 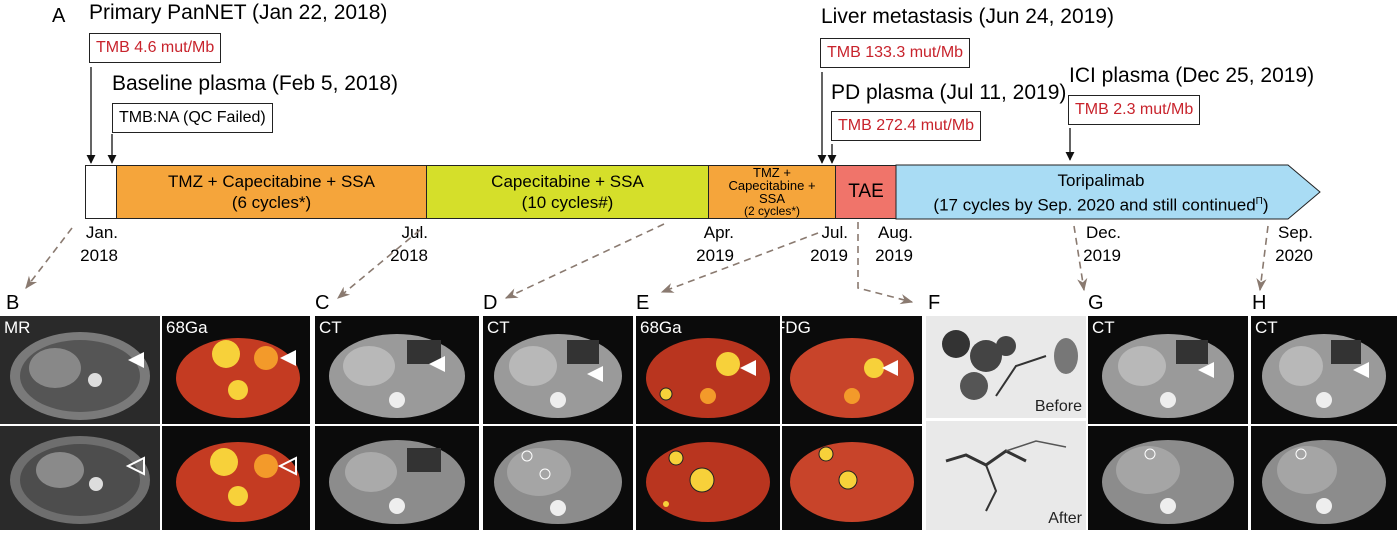 What do you see at coordinates (967, 16) in the screenshot?
I see `liver-event-title: Liver metastasis (Jun 24, 2019)` at bounding box center [967, 16].